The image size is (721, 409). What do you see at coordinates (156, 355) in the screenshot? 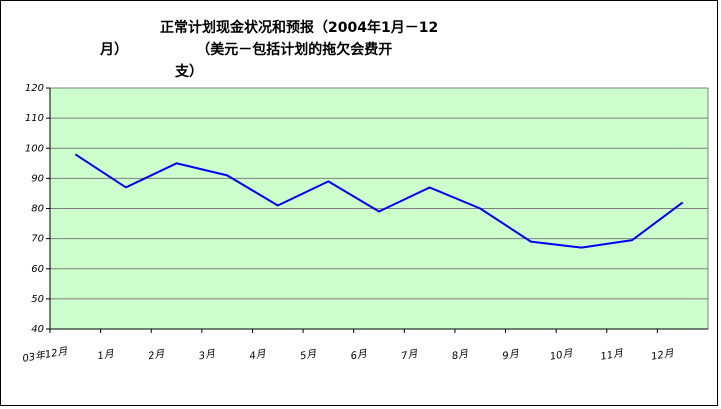
I see `x-tick-label: 2月` at bounding box center [156, 355].